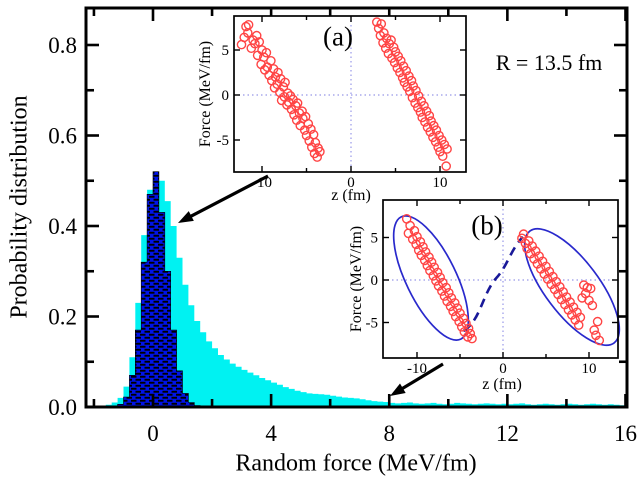 The image size is (640, 489). What do you see at coordinates (228, 196) in the screenshot?
I see `arrow-to-navy-peak-shaft` at bounding box center [228, 196].